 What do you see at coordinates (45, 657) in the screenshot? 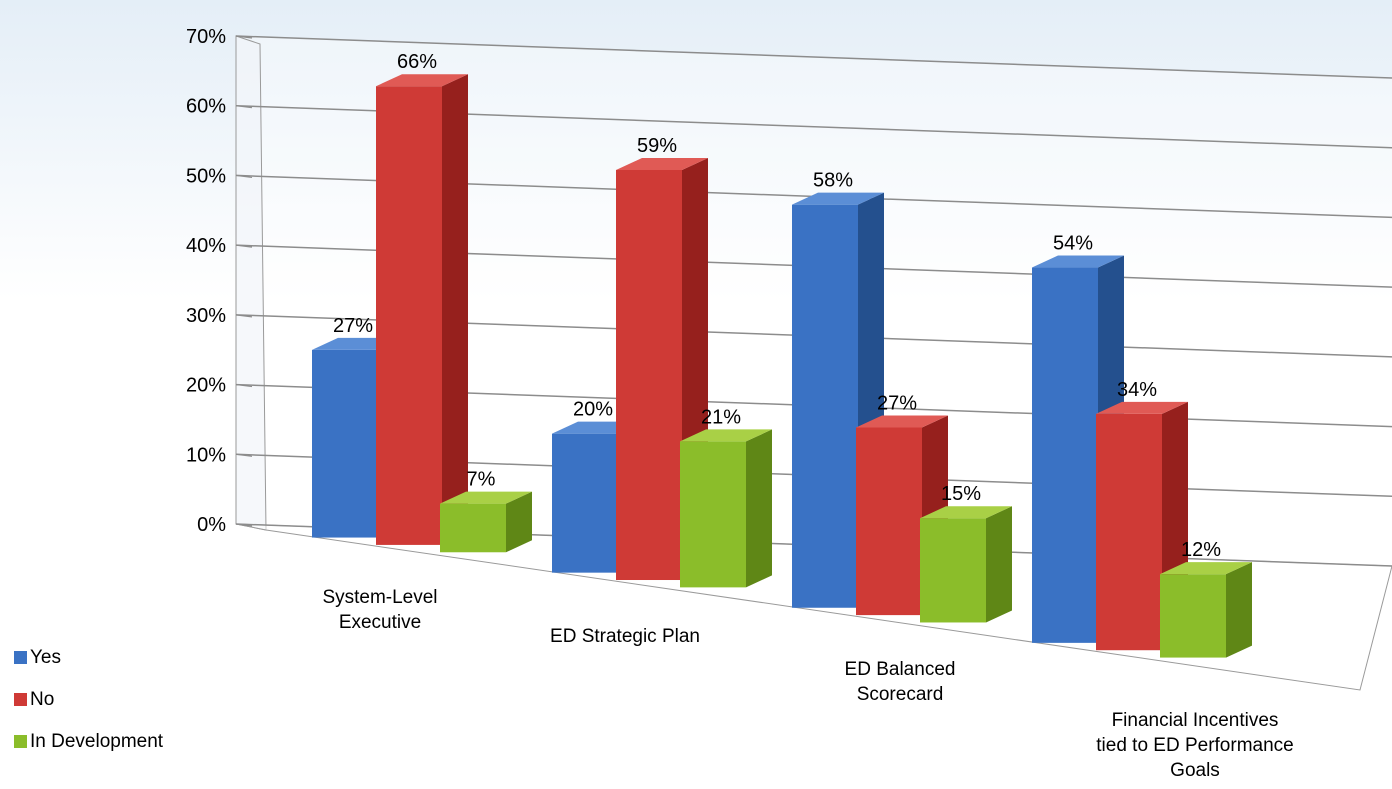
I see `legend-label: Yes` at bounding box center [45, 657].